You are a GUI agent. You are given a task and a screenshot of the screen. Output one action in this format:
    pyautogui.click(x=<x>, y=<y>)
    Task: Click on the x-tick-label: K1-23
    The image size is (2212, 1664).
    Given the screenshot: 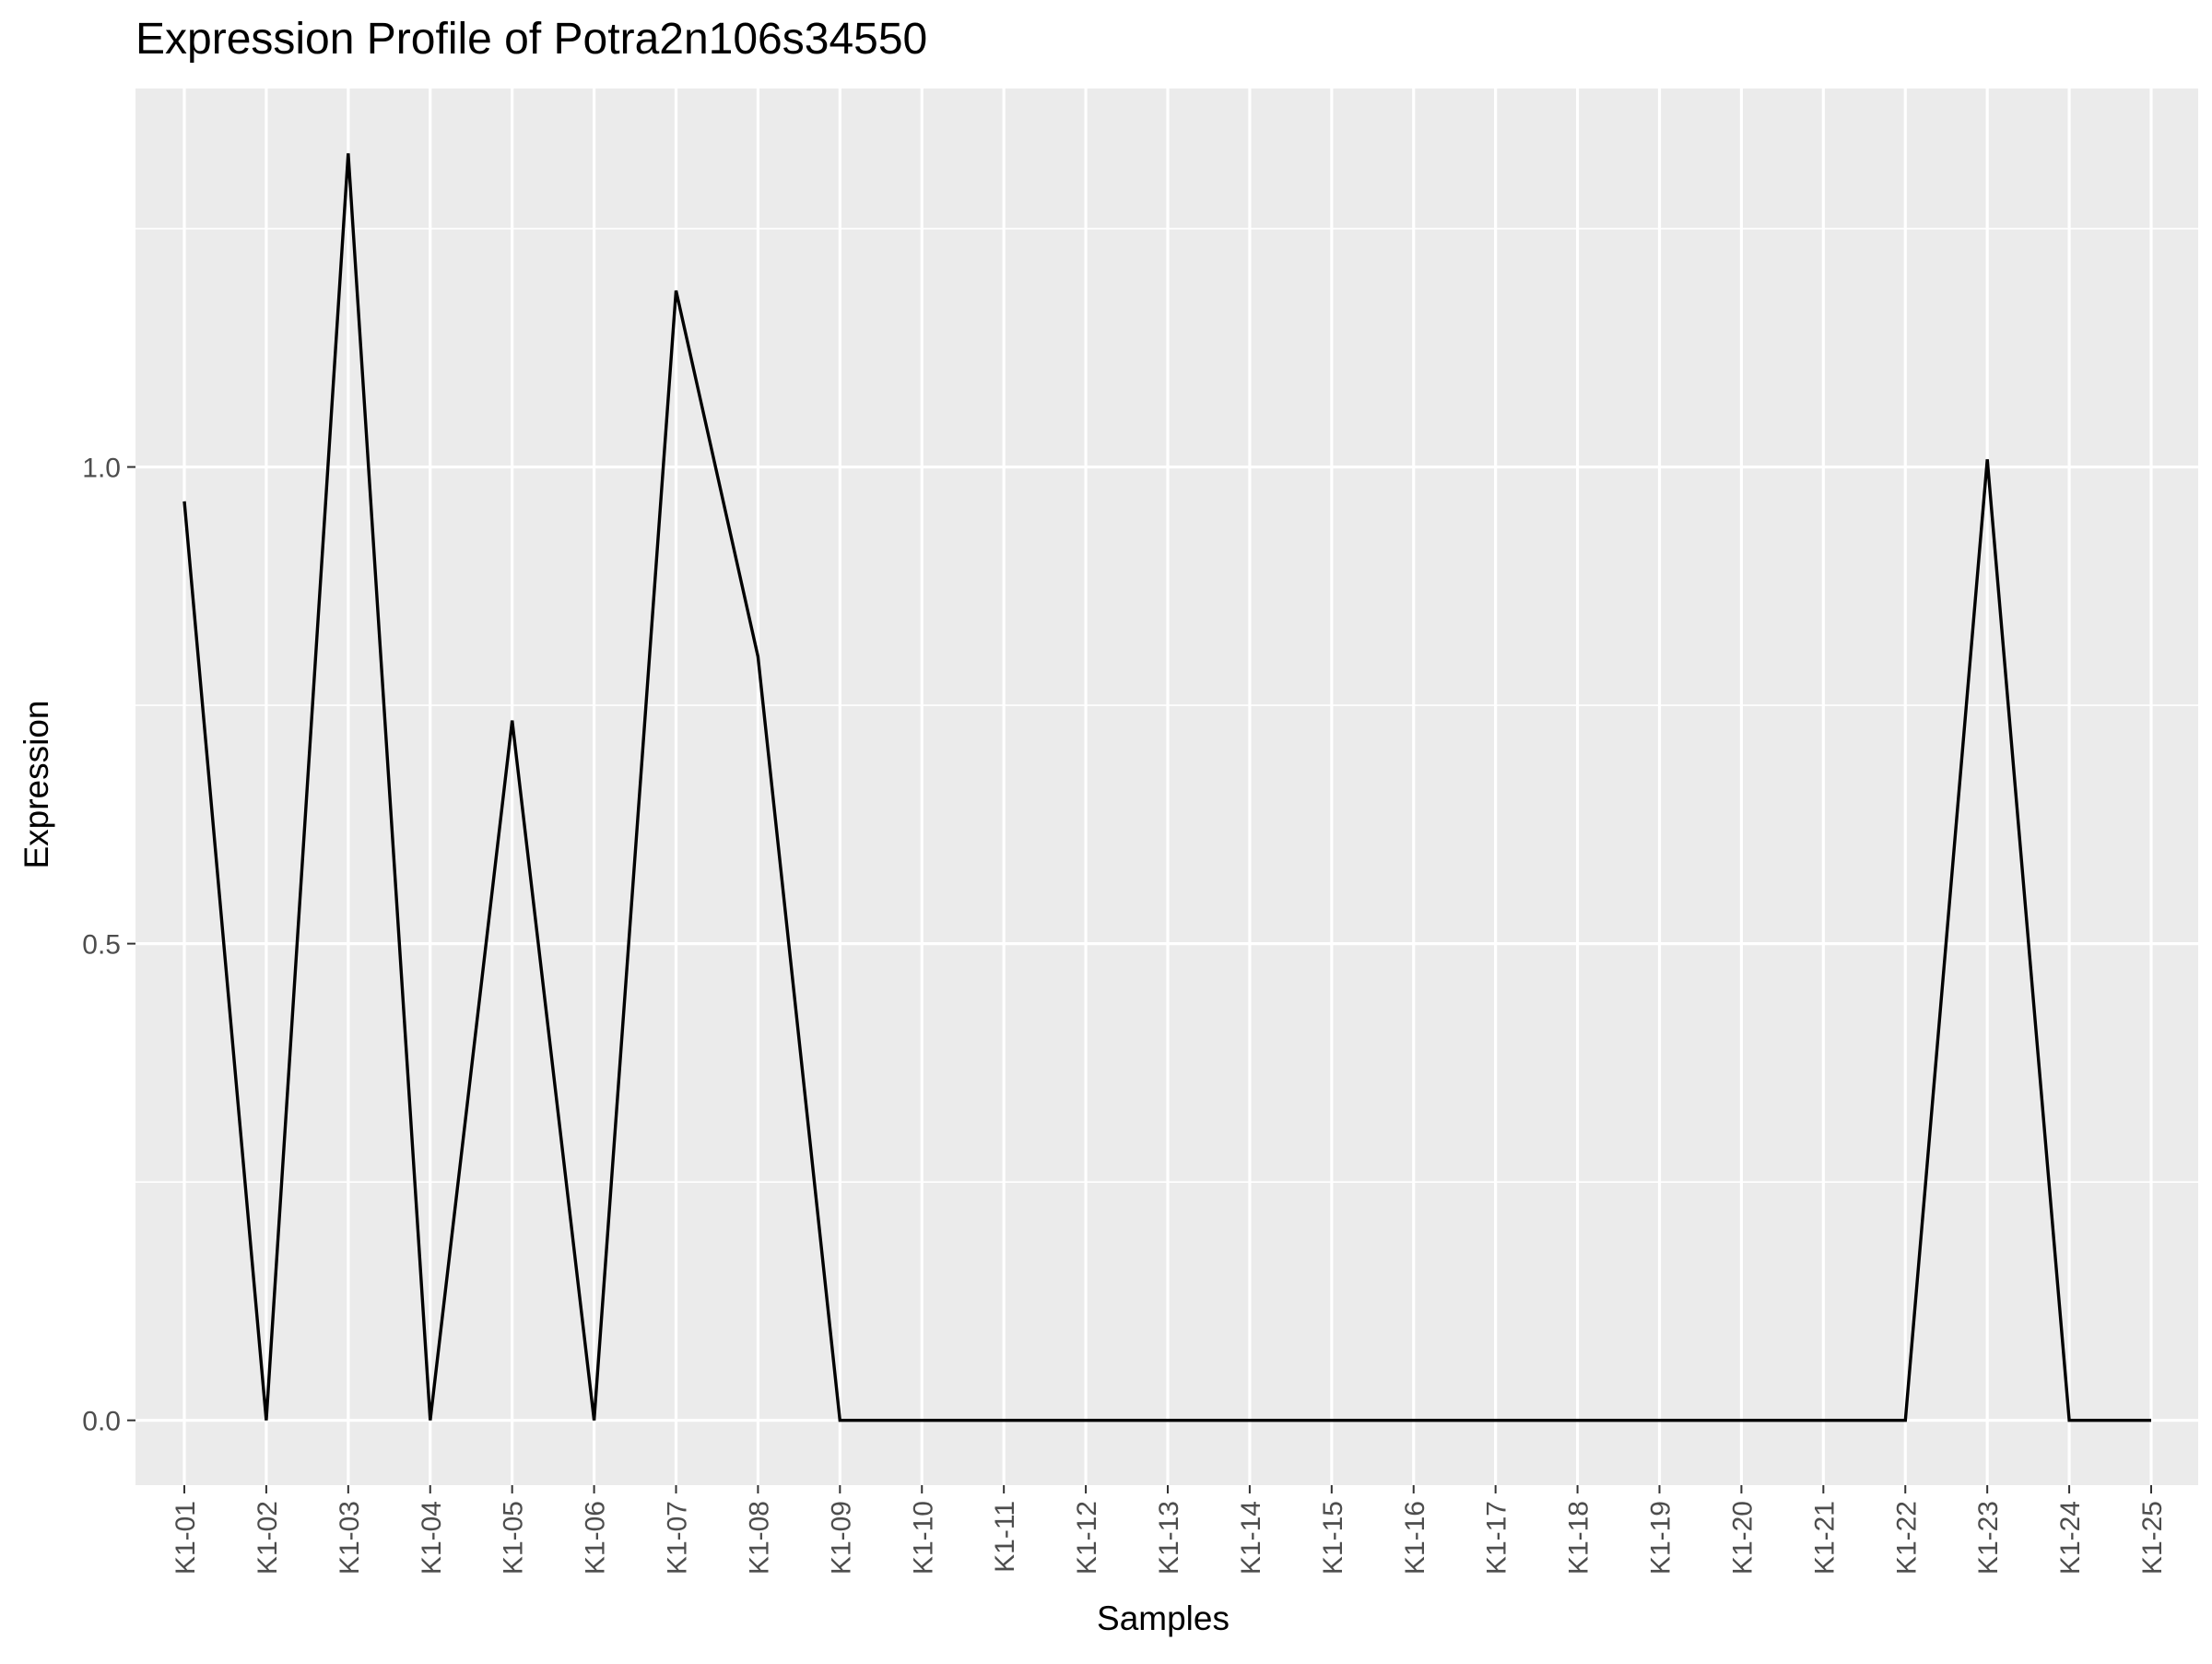 What is the action you would take?
    pyautogui.click(x=1988, y=1538)
    